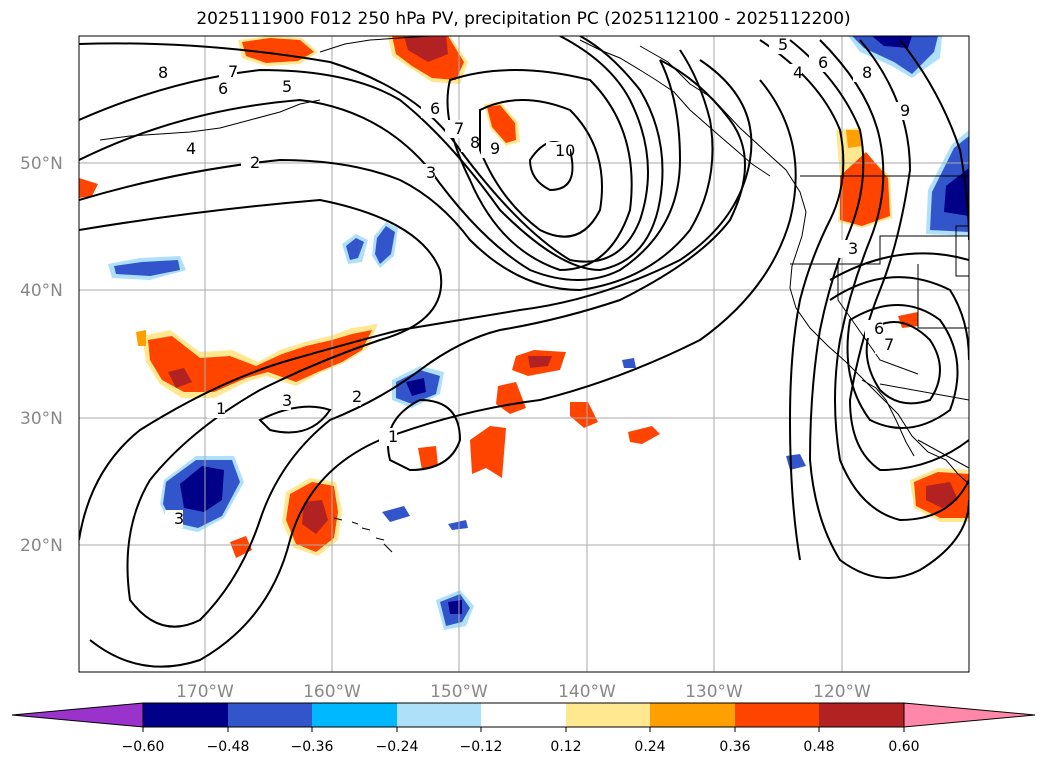 The height and width of the screenshot is (765, 1047). I want to click on lat-label-50: 50°N, so click(41, 164).